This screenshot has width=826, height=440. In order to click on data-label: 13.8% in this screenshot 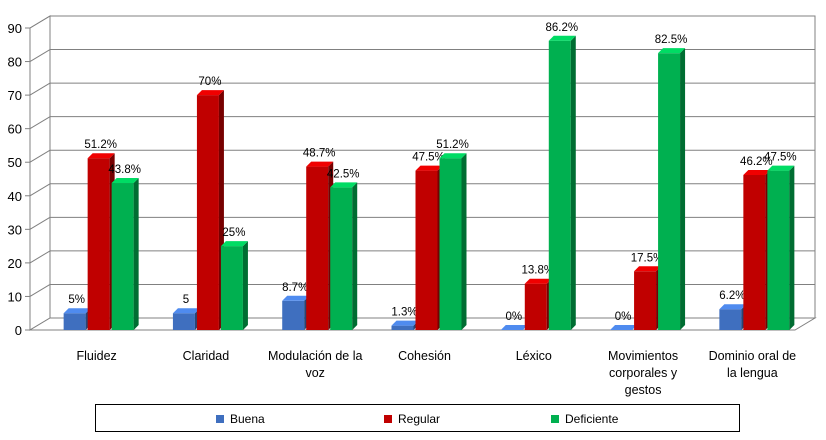, I will do `click(537, 271)`.